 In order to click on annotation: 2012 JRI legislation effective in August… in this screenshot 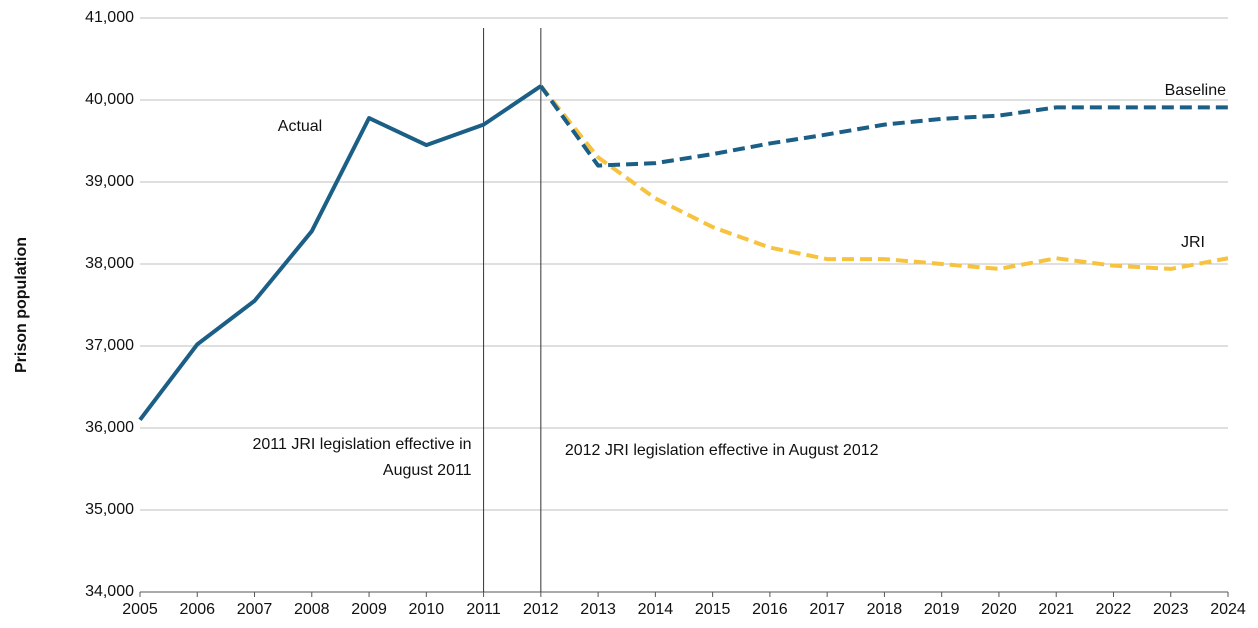, I will do `click(722, 450)`.